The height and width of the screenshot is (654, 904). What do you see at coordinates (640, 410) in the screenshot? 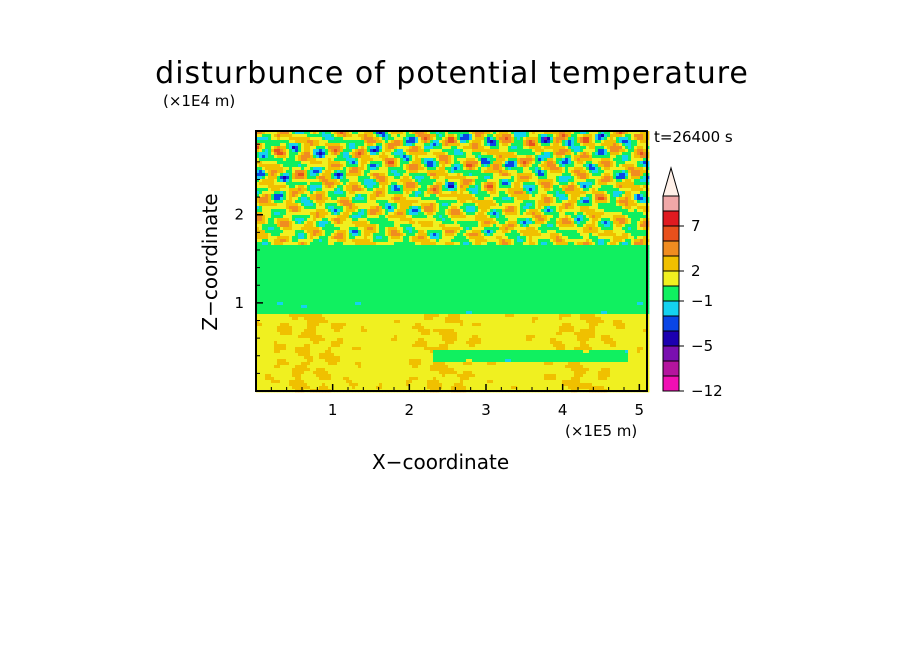
I see `x-tick-label: 5` at bounding box center [640, 410].